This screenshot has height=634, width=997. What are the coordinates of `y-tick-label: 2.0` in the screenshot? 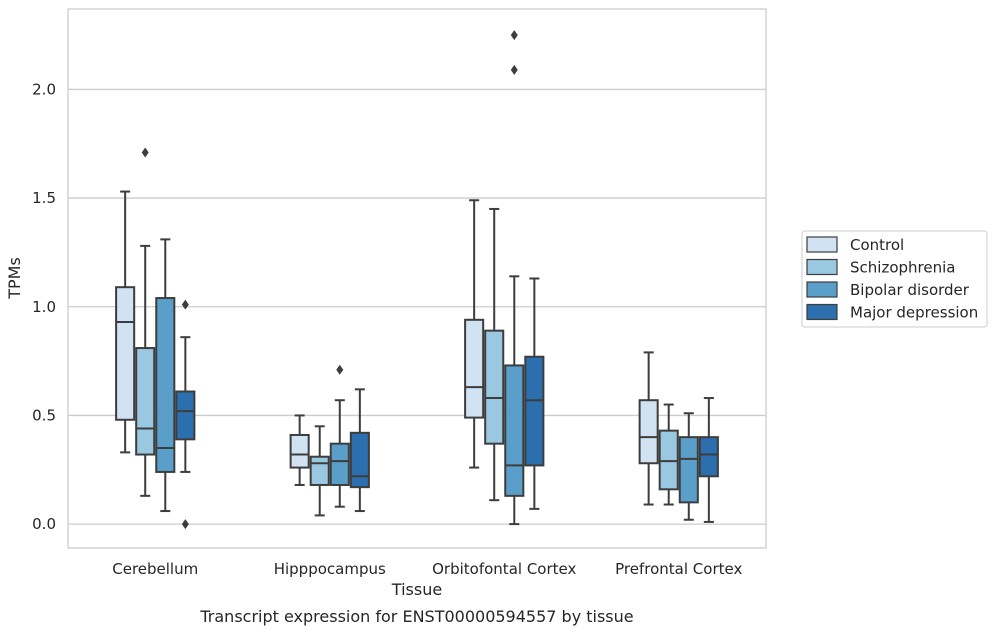 It's located at (44, 89).